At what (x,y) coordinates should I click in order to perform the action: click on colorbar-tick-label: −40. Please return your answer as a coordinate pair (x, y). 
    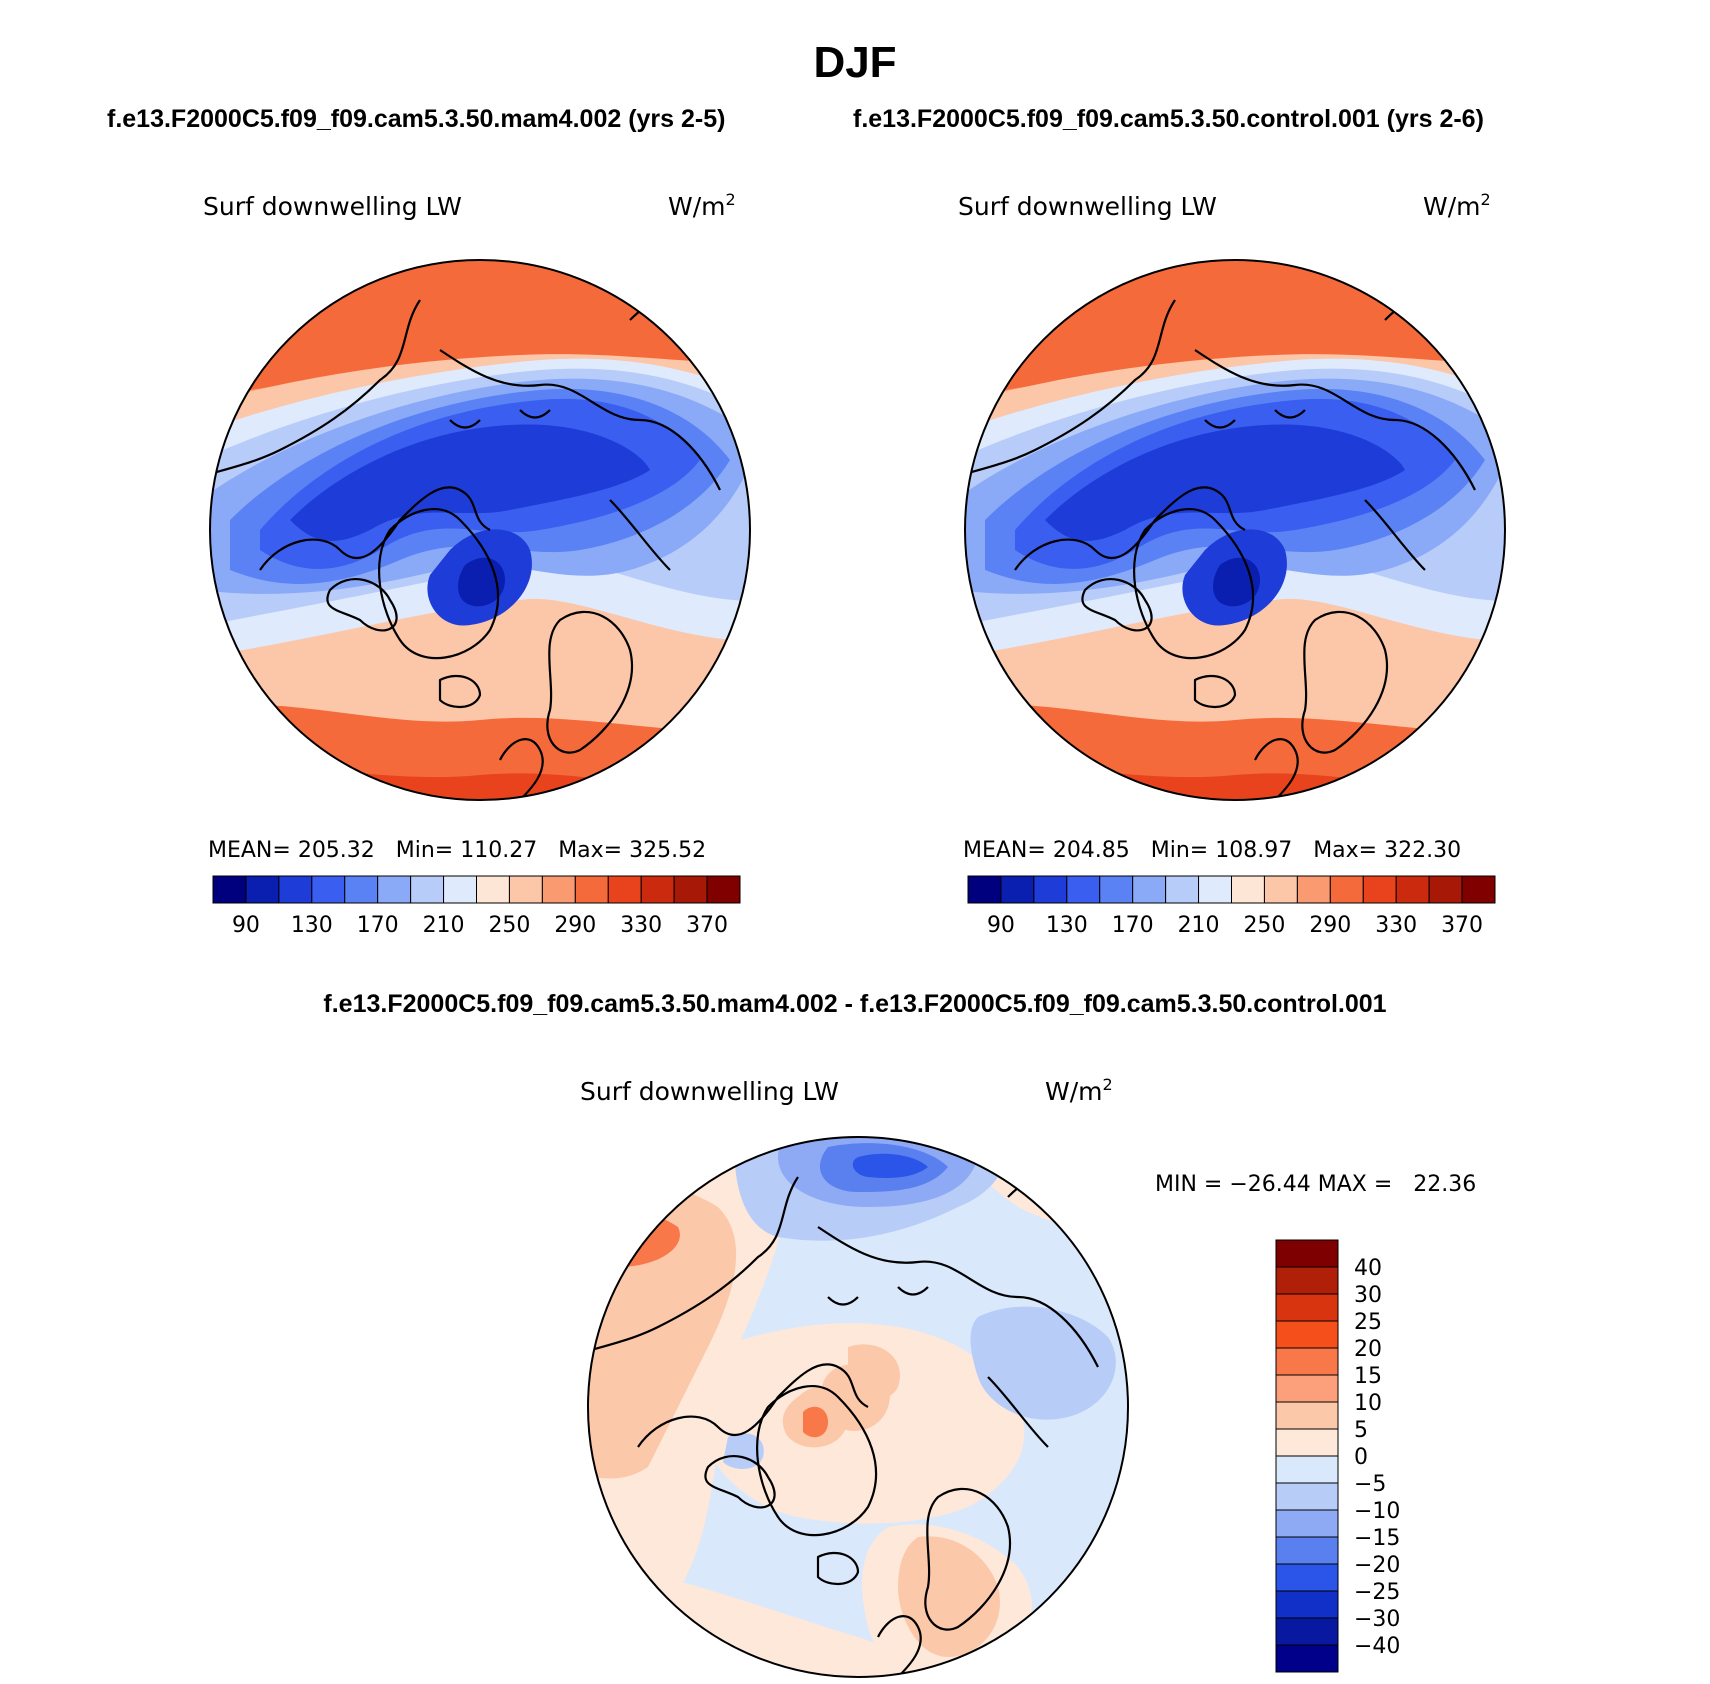
    Looking at the image, I should click on (1377, 1646).